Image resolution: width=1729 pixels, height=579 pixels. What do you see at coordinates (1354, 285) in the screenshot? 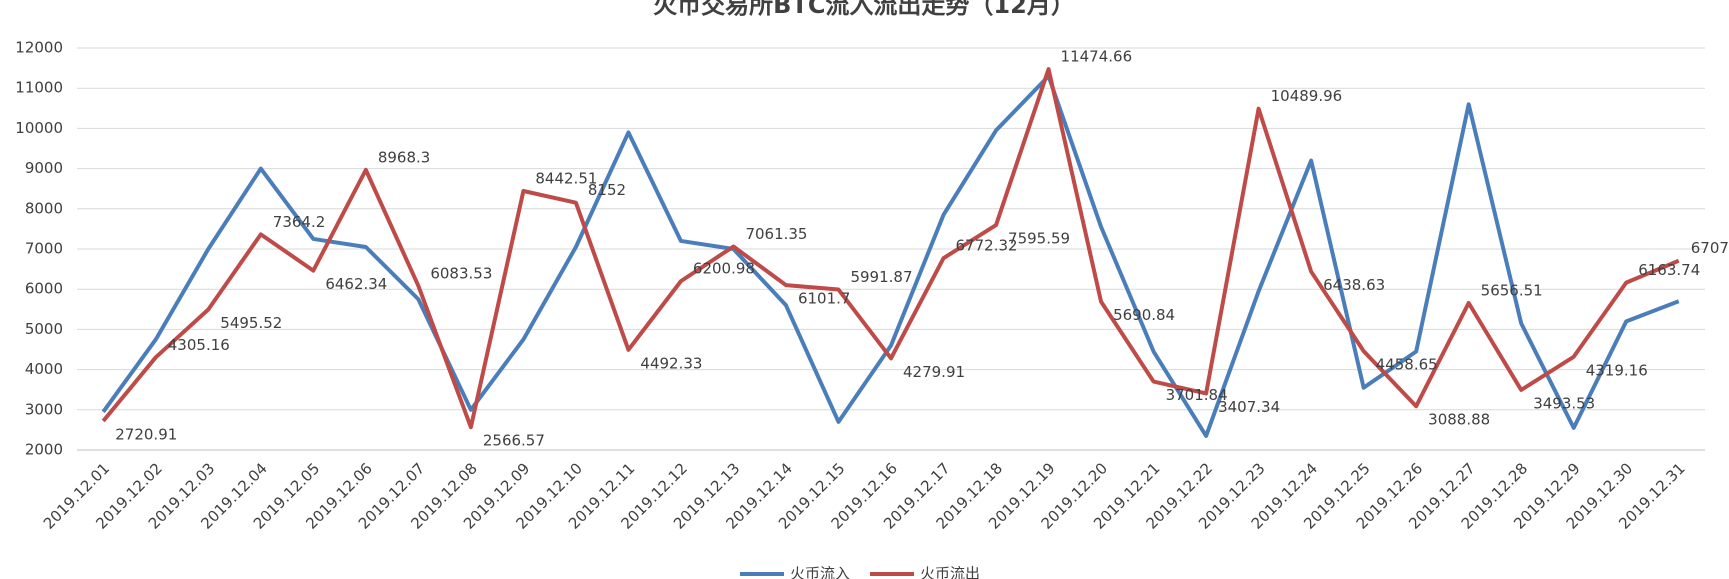
I see `data-label: 6438.63` at bounding box center [1354, 285].